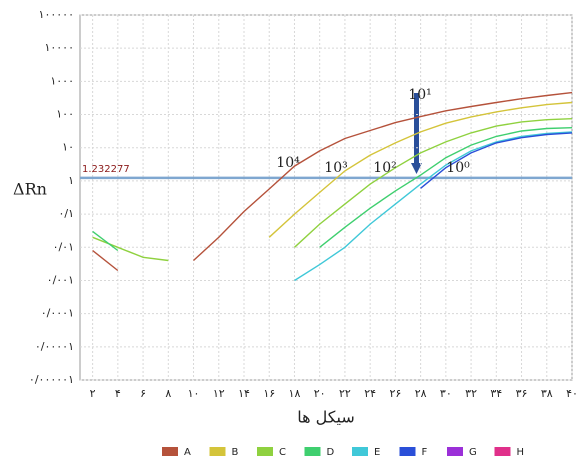 The image size is (577, 459). What do you see at coordinates (71, 180) in the screenshot?
I see `y-tick-label: ۱` at bounding box center [71, 180].